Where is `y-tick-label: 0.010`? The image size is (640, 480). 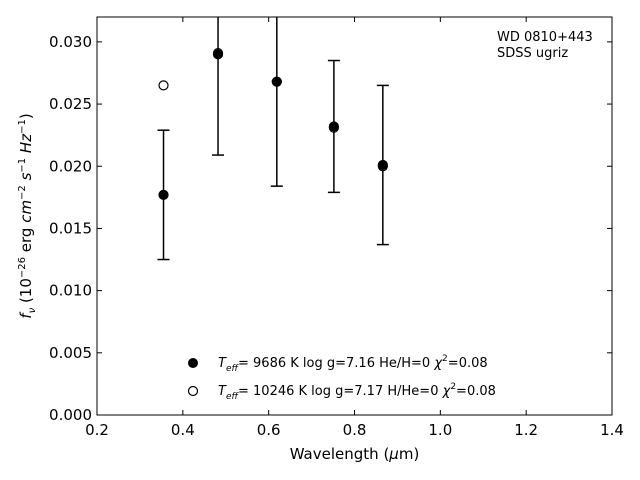
y-tick-label: 0.010 is located at coordinates (70, 291).